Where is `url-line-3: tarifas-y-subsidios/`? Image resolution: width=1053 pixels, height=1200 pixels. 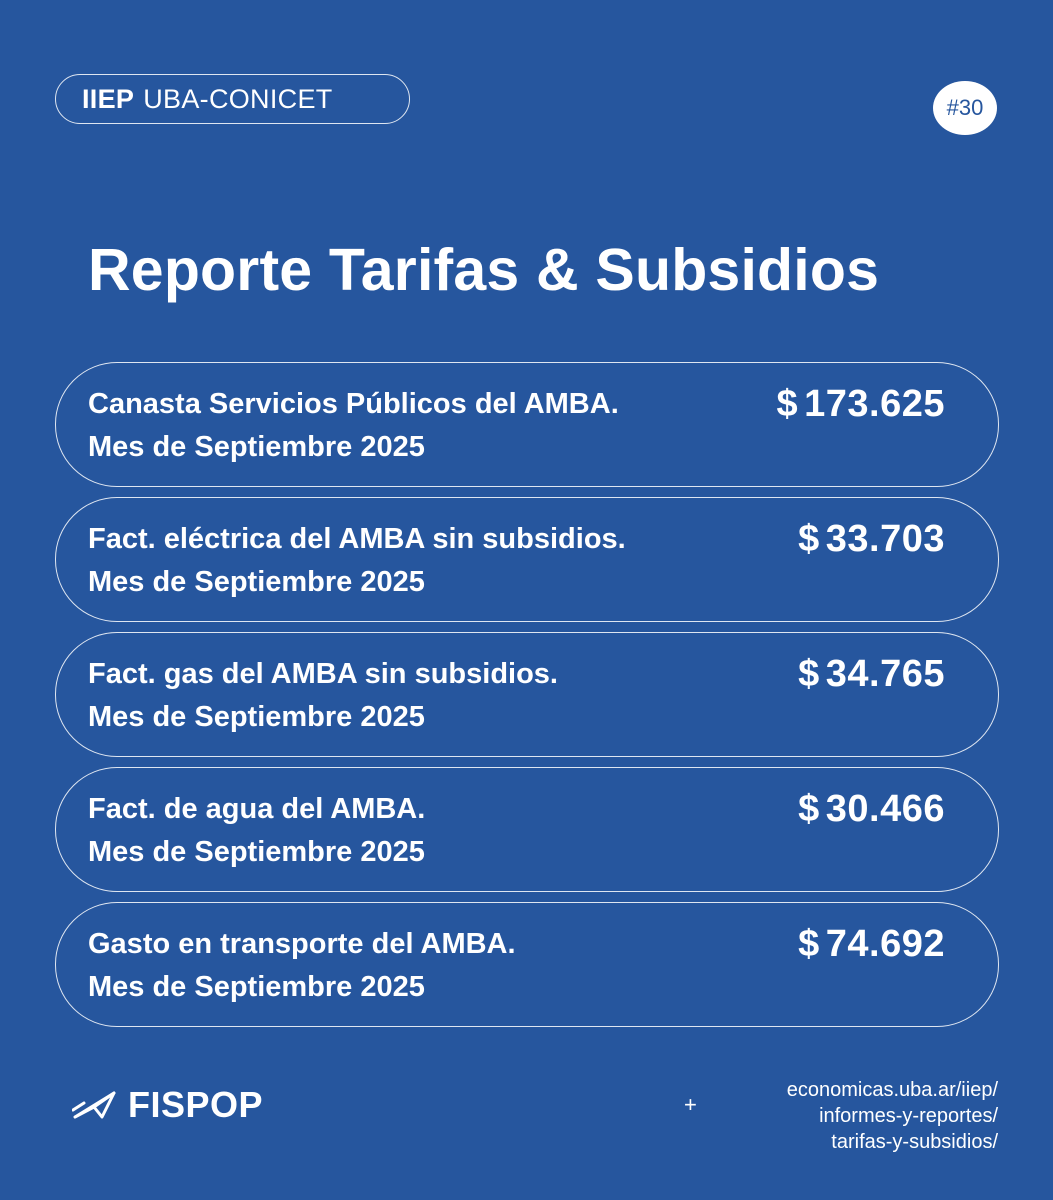 url-line-3: tarifas-y-subsidios/ is located at coordinates (914, 1142).